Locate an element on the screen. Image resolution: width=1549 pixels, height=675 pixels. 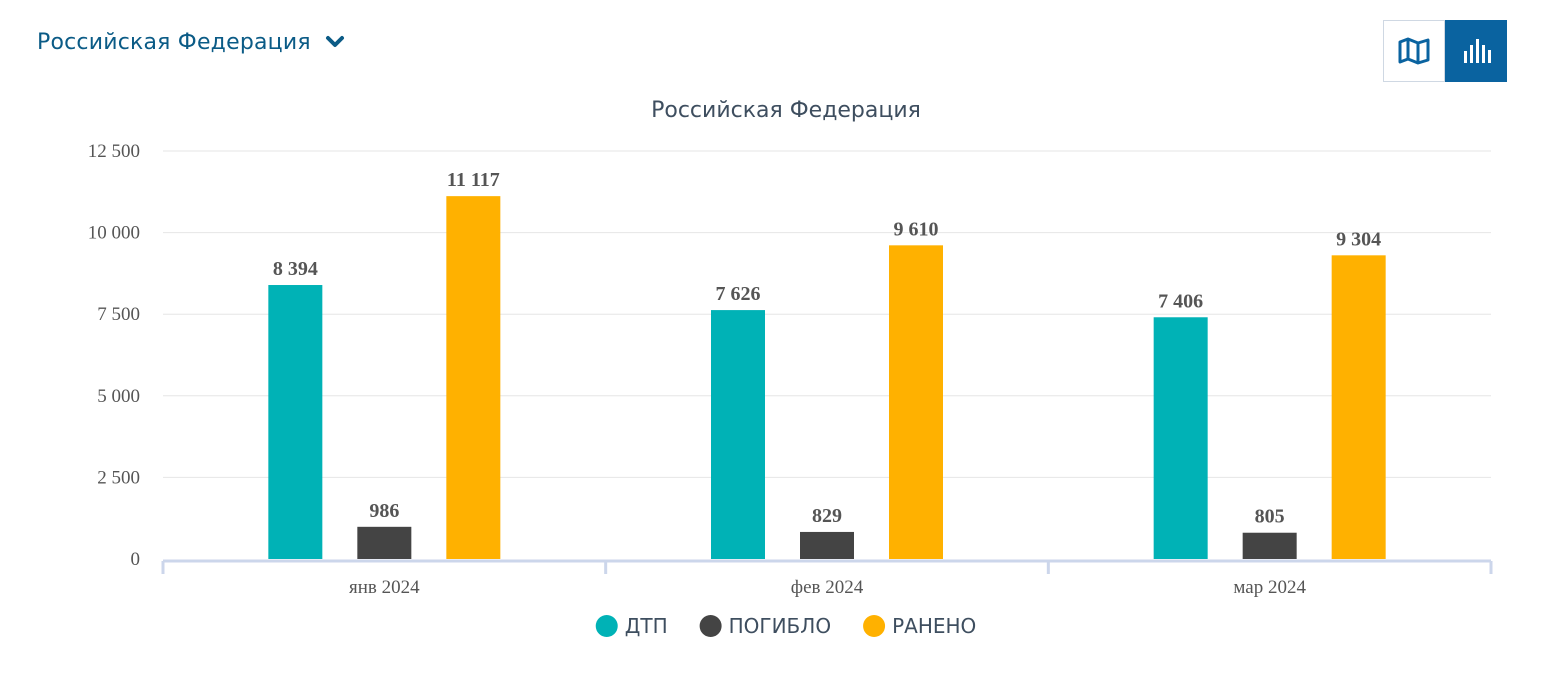
region-label: Российская Федерация is located at coordinates (174, 42).